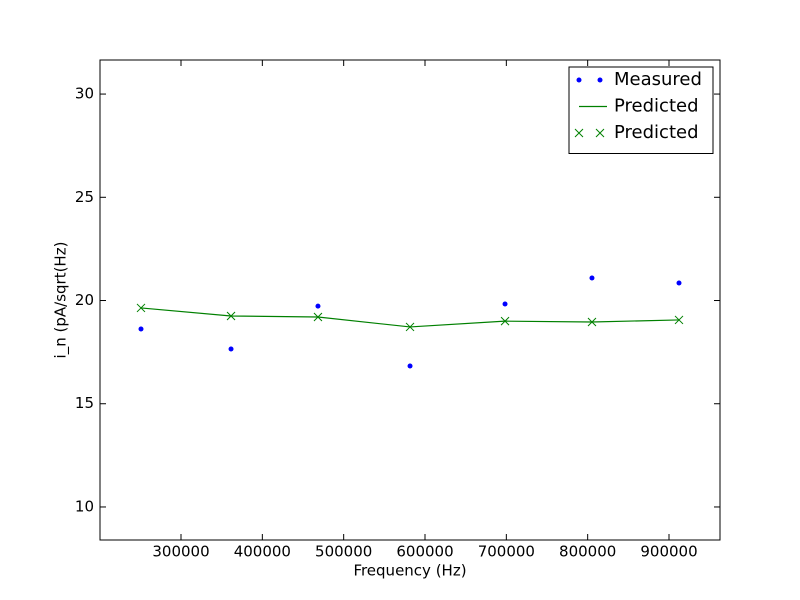 Image resolution: width=800 pixels, height=600 pixels. I want to click on y-tick-label: 25, so click(84, 197).